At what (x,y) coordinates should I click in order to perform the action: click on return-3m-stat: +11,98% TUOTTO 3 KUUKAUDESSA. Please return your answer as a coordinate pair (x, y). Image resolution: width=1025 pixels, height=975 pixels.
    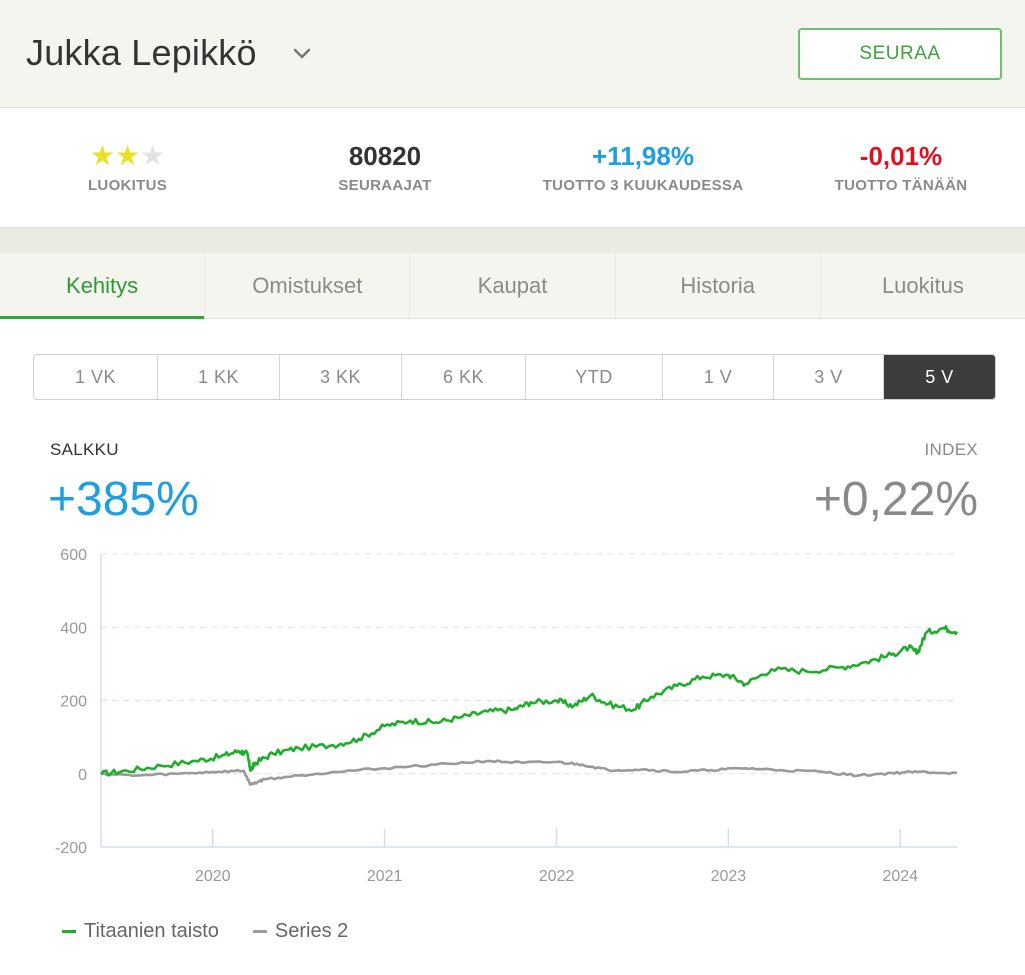
    Looking at the image, I should click on (643, 166).